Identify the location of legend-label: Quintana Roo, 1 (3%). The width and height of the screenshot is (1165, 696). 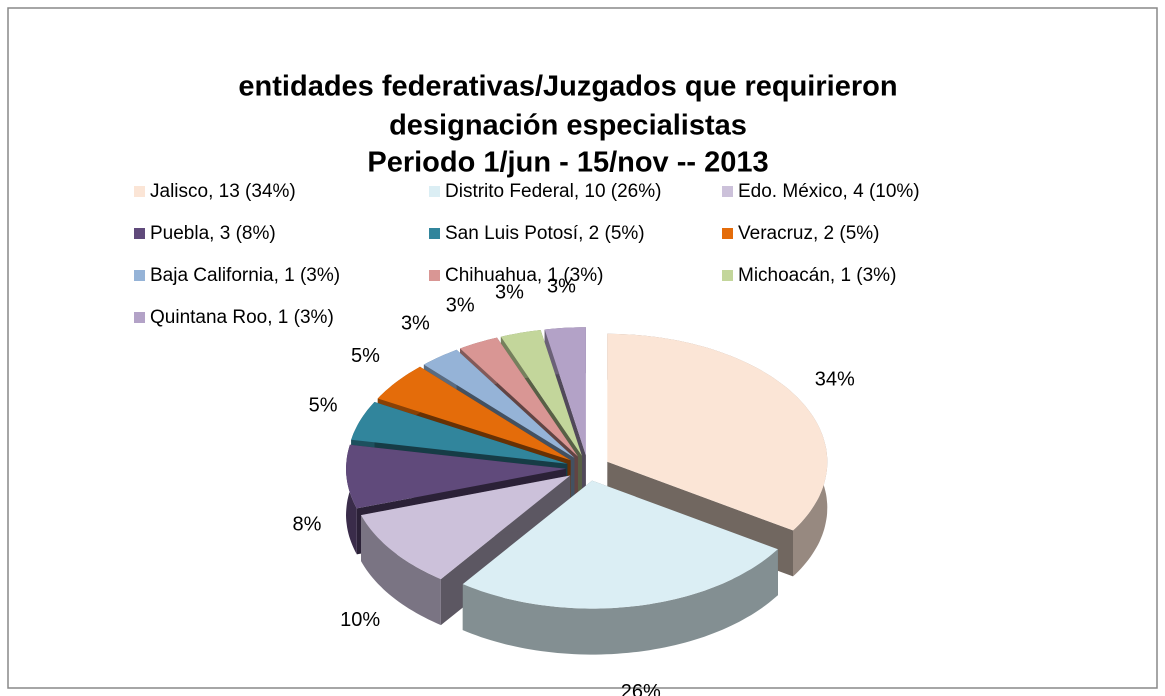
(242, 317).